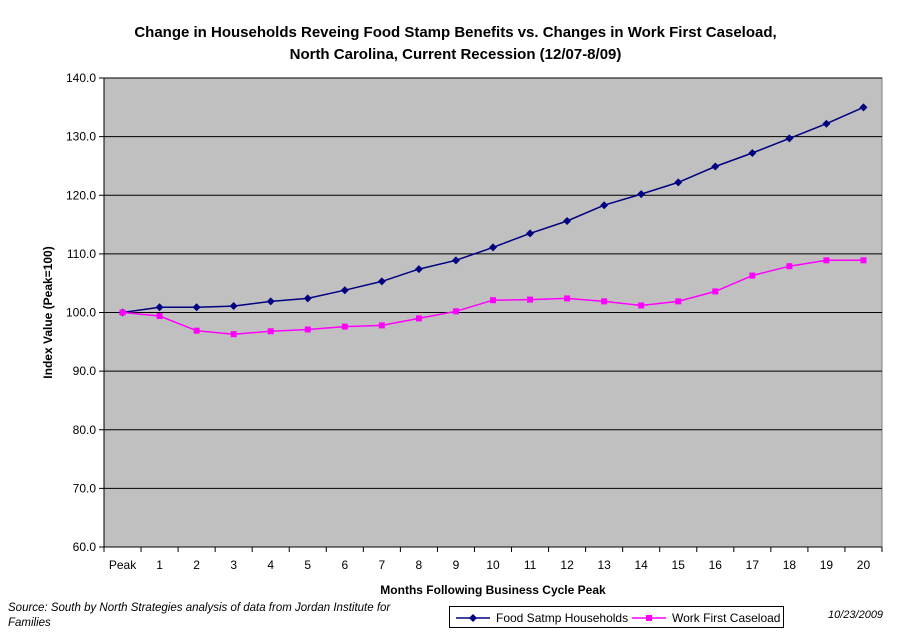 This screenshot has width=911, height=636. Describe the element at coordinates (456, 565) in the screenshot. I see `x-tick-label: 9` at that location.